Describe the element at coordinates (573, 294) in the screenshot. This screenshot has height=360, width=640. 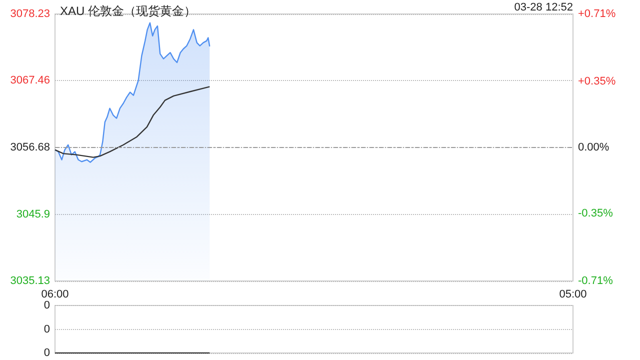
I see `x-tick-label: 05:00` at that location.